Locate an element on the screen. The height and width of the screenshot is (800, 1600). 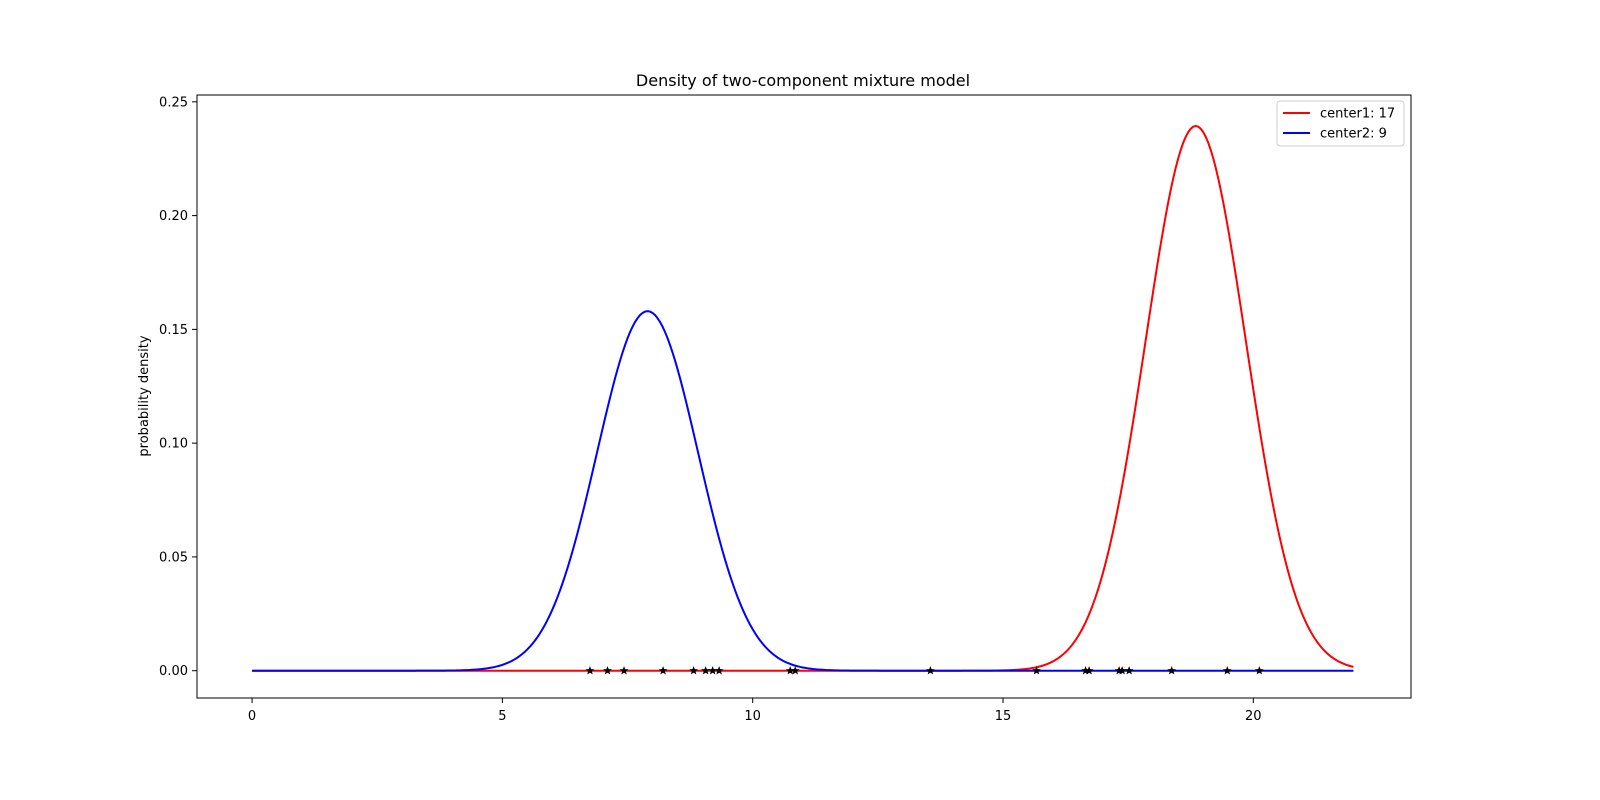
y-tick-label: 0.15 is located at coordinates (173, 330).